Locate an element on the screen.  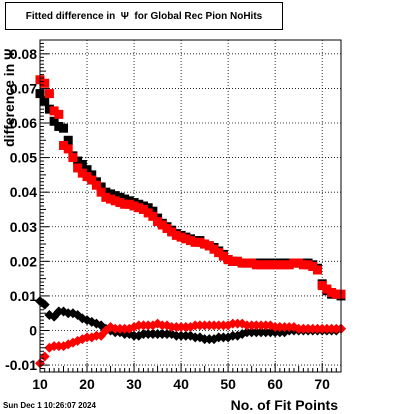
x-tick-label: 30 is located at coordinates (134, 384).